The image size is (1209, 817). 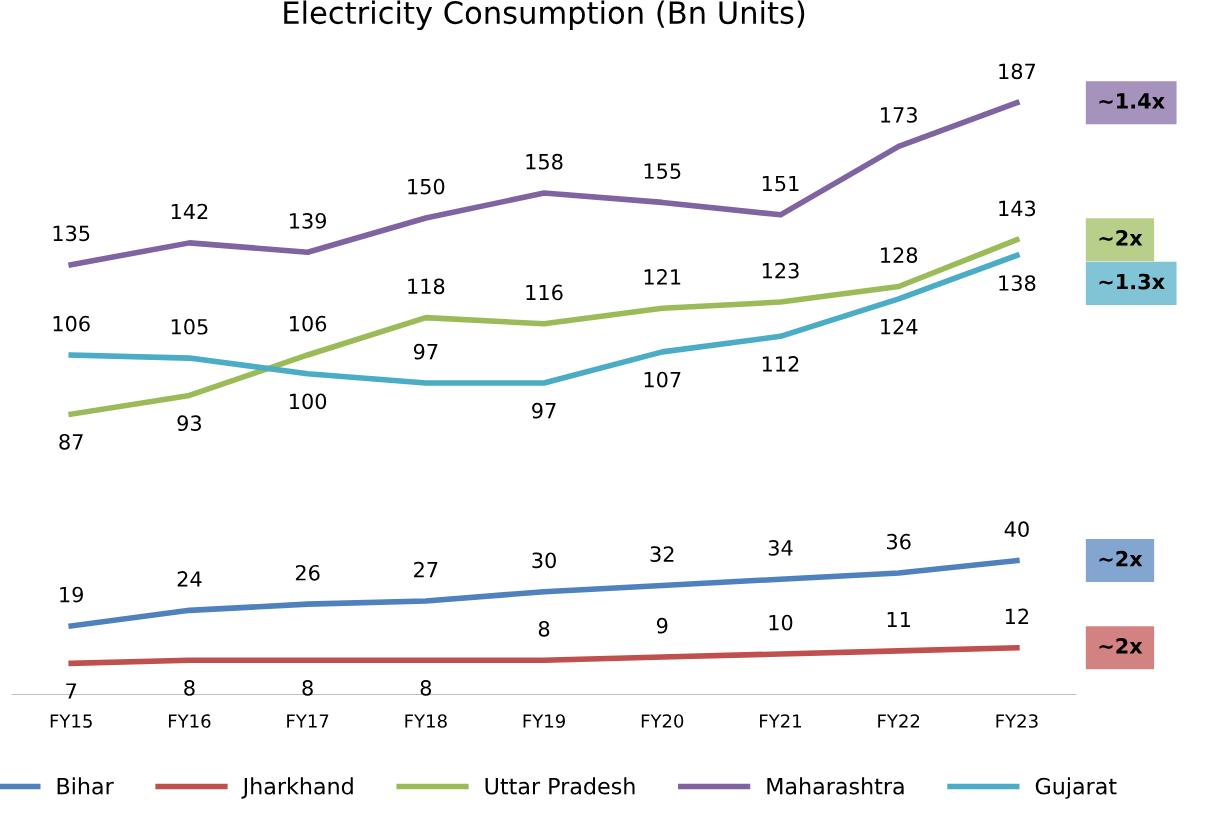 I want to click on legend-label: Bihar, so click(x=85, y=786).